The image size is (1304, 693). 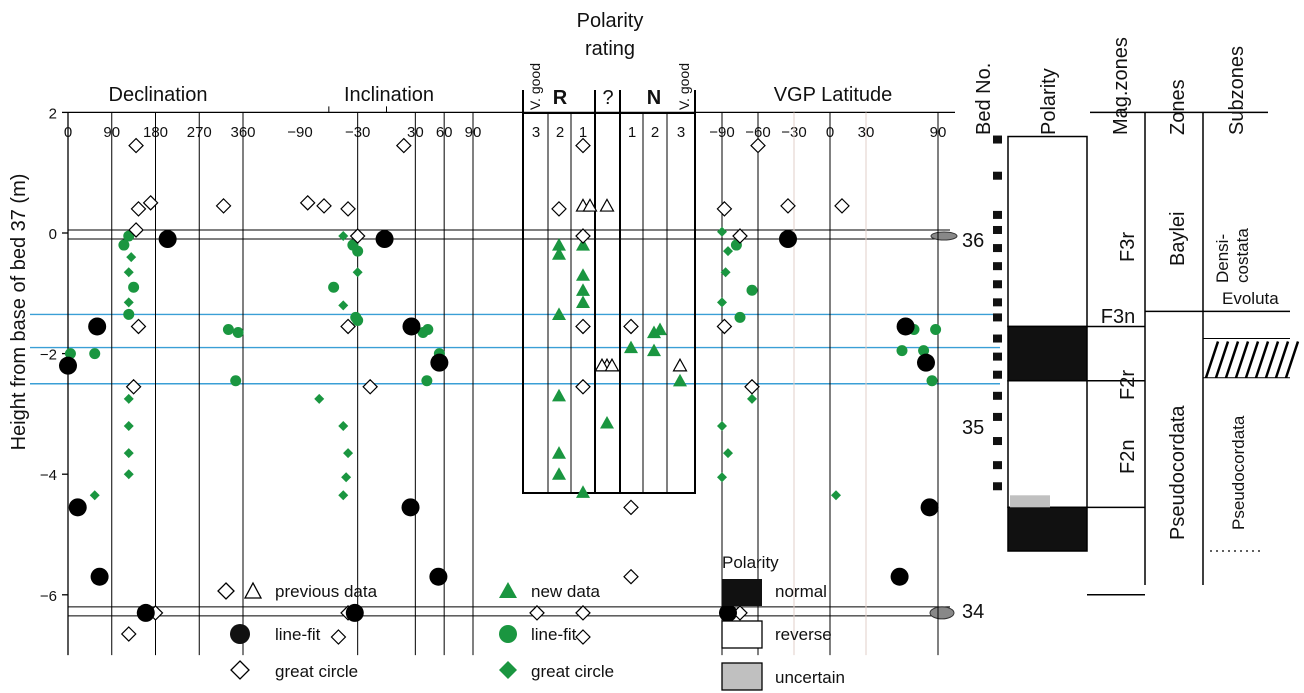 I want to click on zone-baylei: Baylei, so click(x=1178, y=239).